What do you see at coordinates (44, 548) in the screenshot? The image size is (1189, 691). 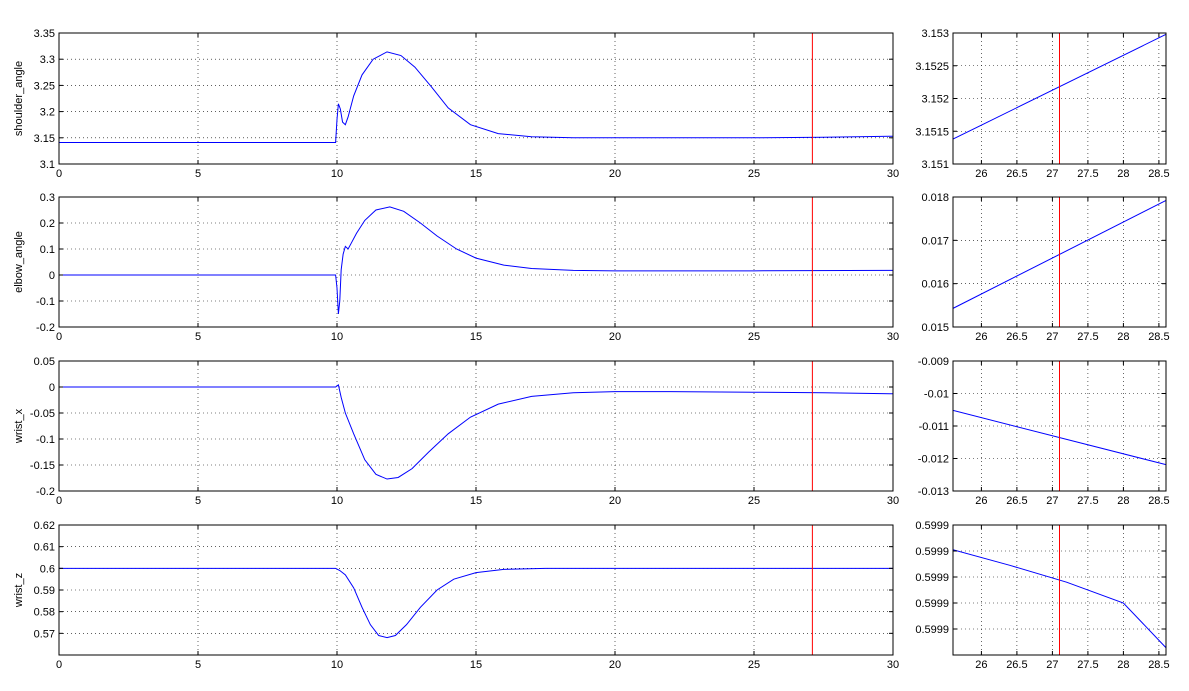 I see `y-tick-label: 0.61` at bounding box center [44, 548].